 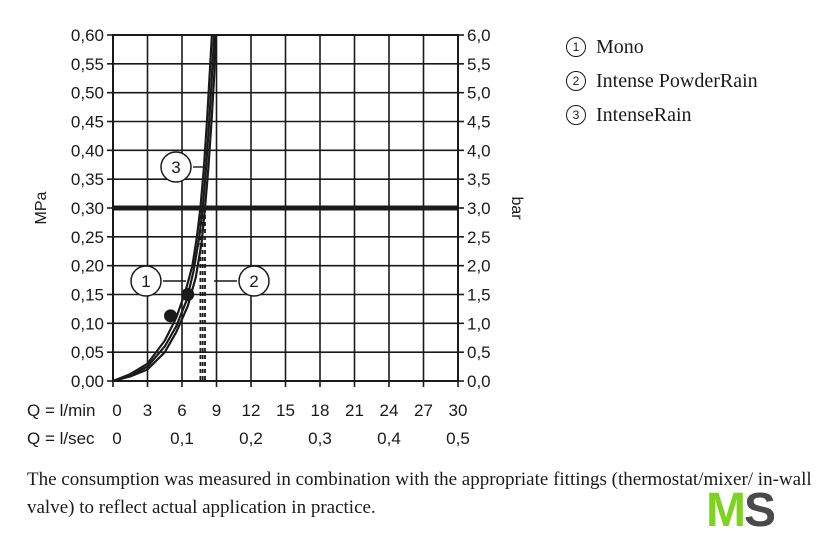 I want to click on x-tick-1-4: 0,4, so click(x=389, y=438).